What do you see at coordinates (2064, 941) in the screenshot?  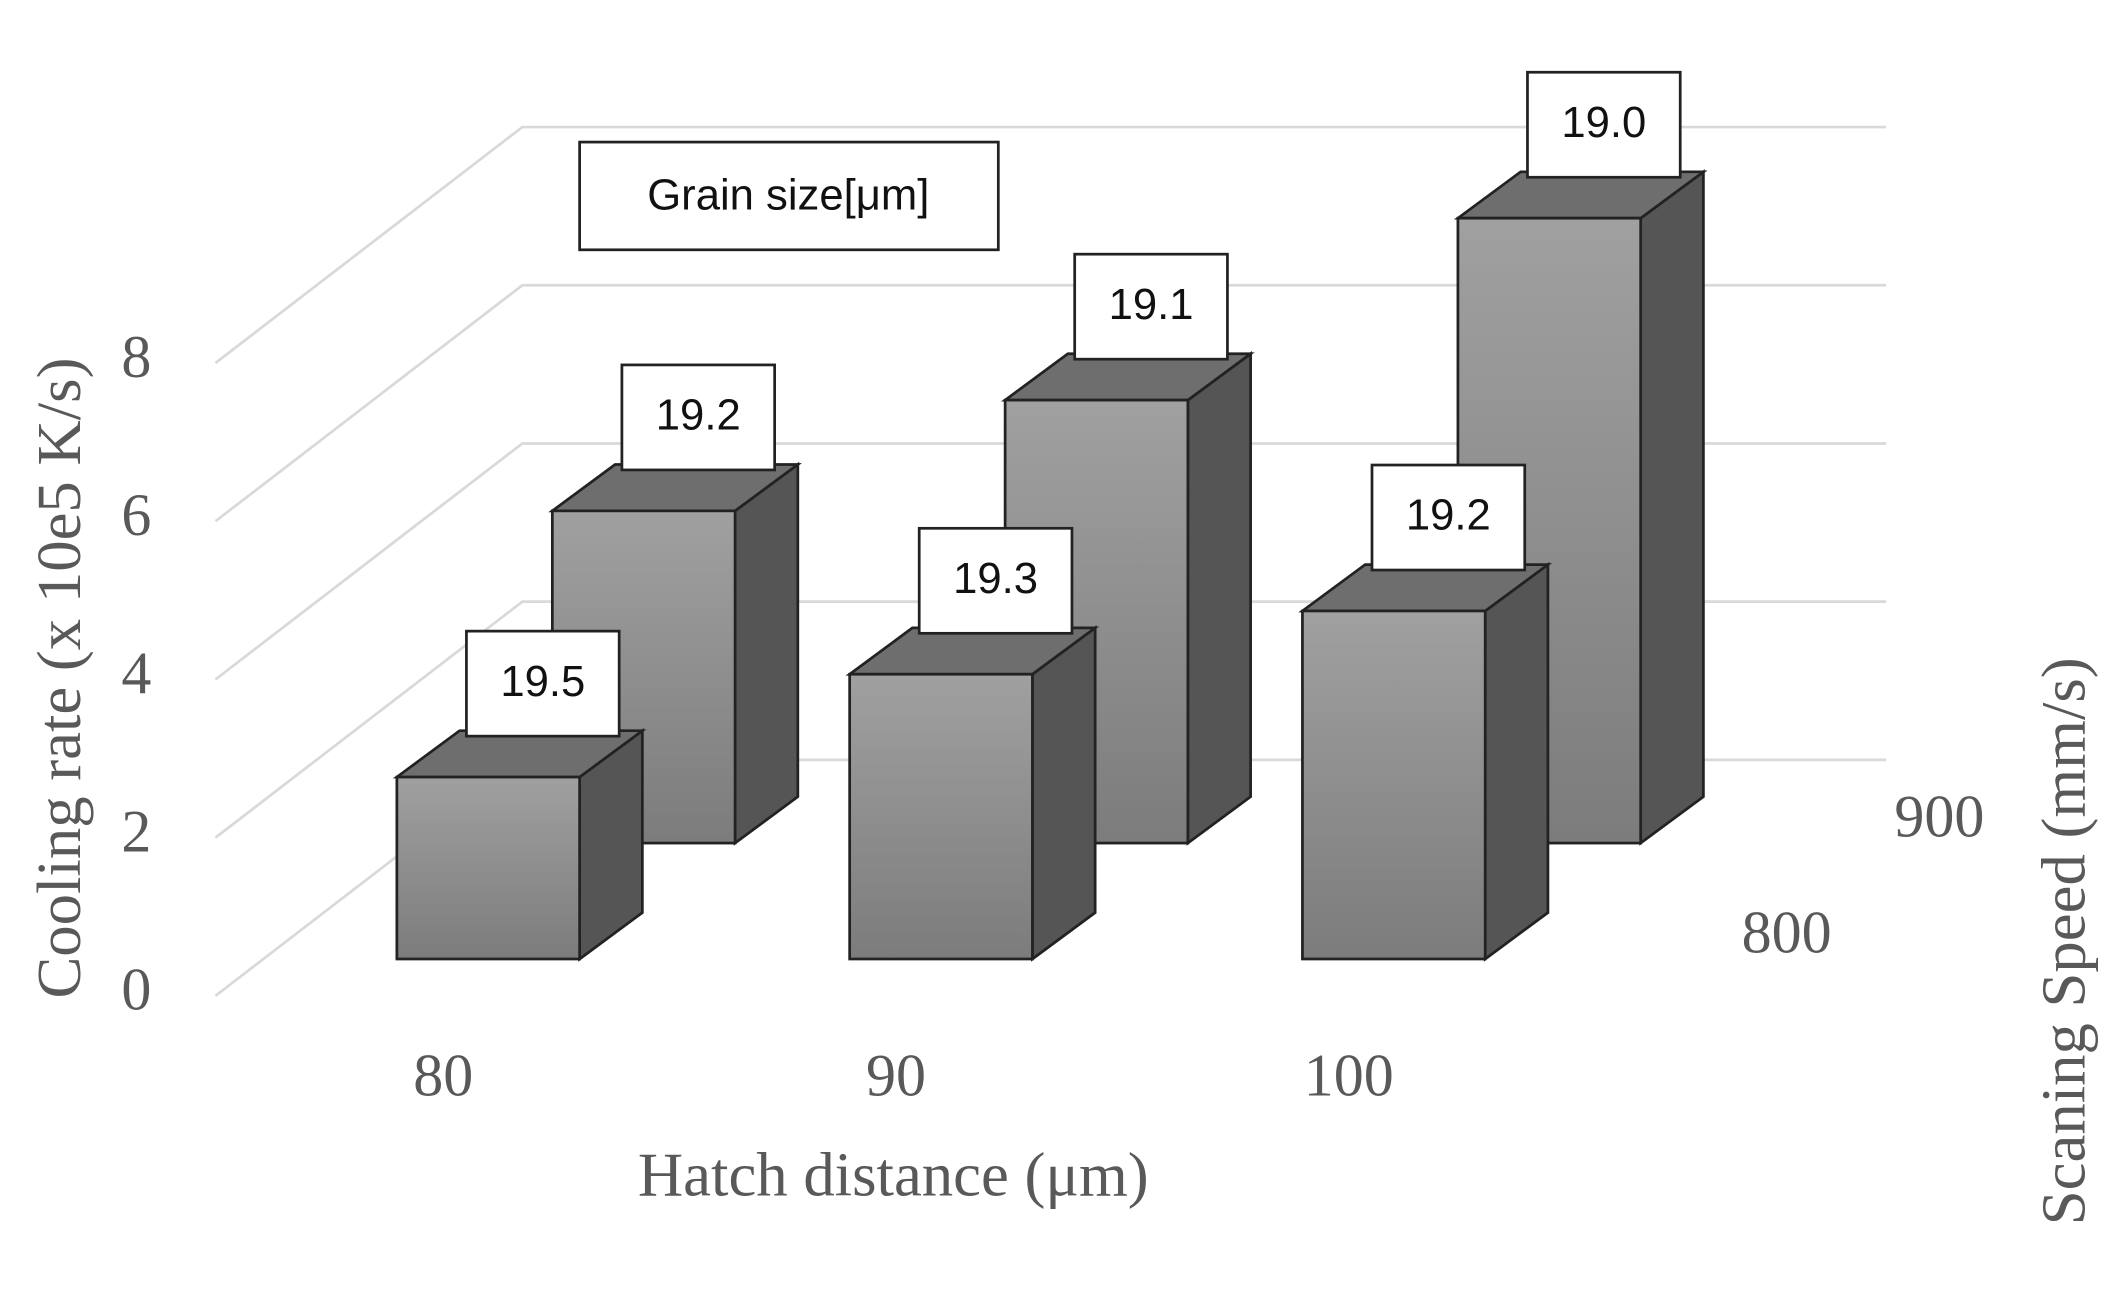 I see `z-axis-title: Scaning Speed (mm/s)` at bounding box center [2064, 941].